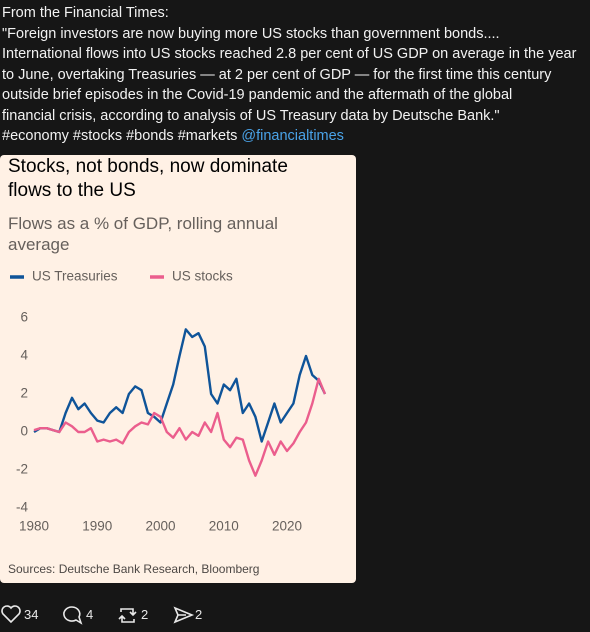  What do you see at coordinates (24, 393) in the screenshot?
I see `y-tick-label: 2` at bounding box center [24, 393].